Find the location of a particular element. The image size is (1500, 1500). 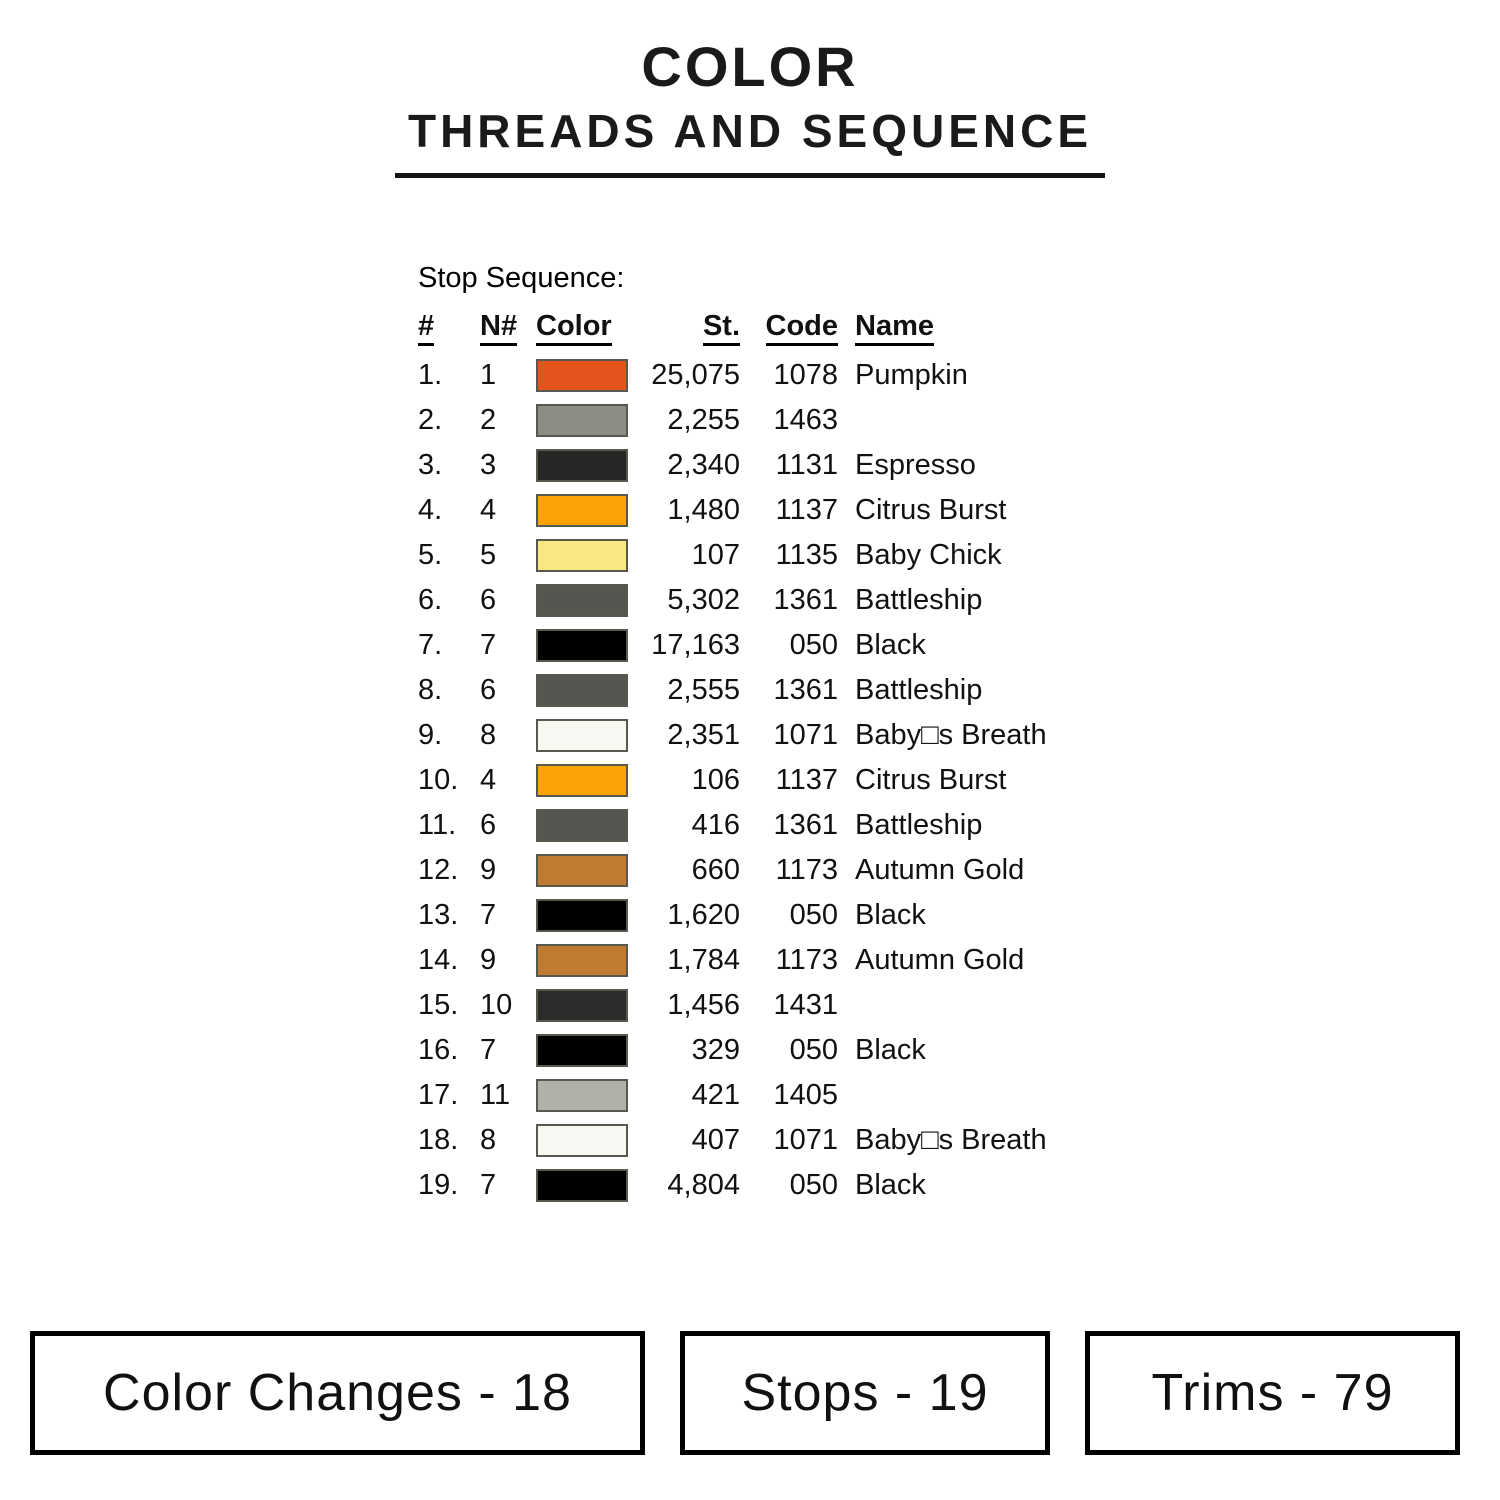

row-thread-name: Battleship is located at coordinates (919, 600).